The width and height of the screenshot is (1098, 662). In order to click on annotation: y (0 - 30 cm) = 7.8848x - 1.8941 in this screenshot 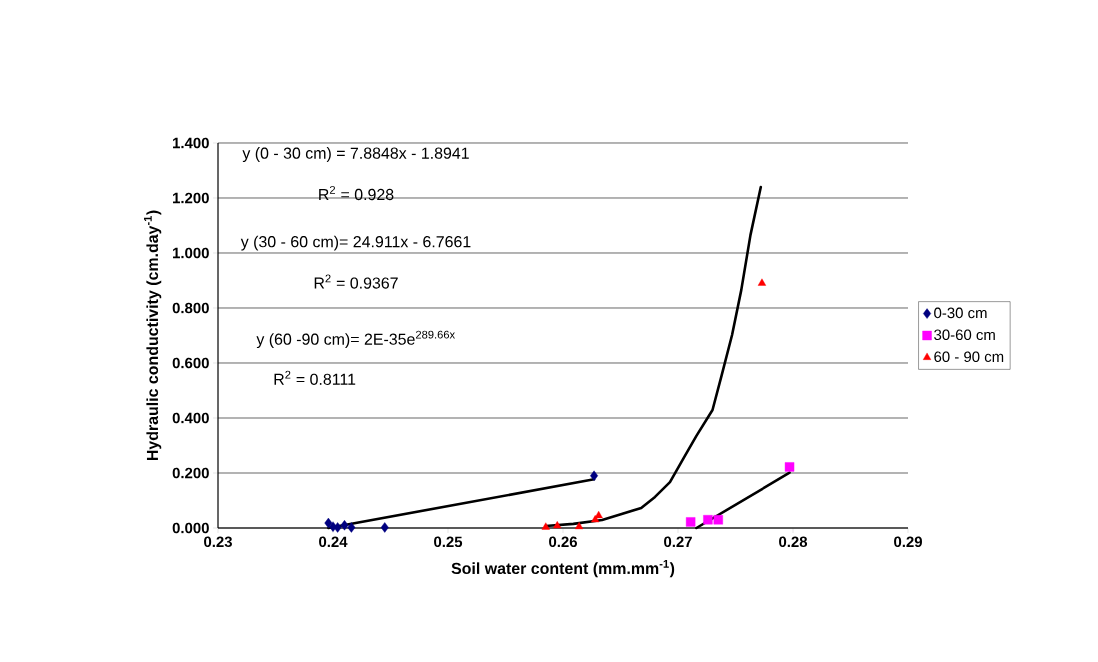, I will do `click(355, 154)`.